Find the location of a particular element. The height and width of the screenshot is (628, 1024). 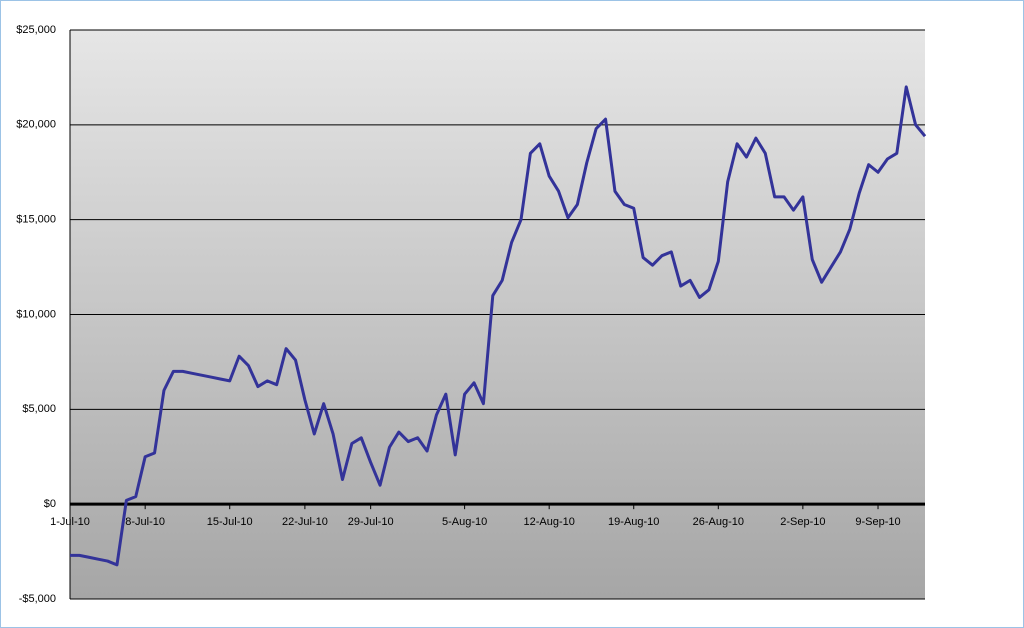

y-tick-label: $20,000 is located at coordinates (36, 125).